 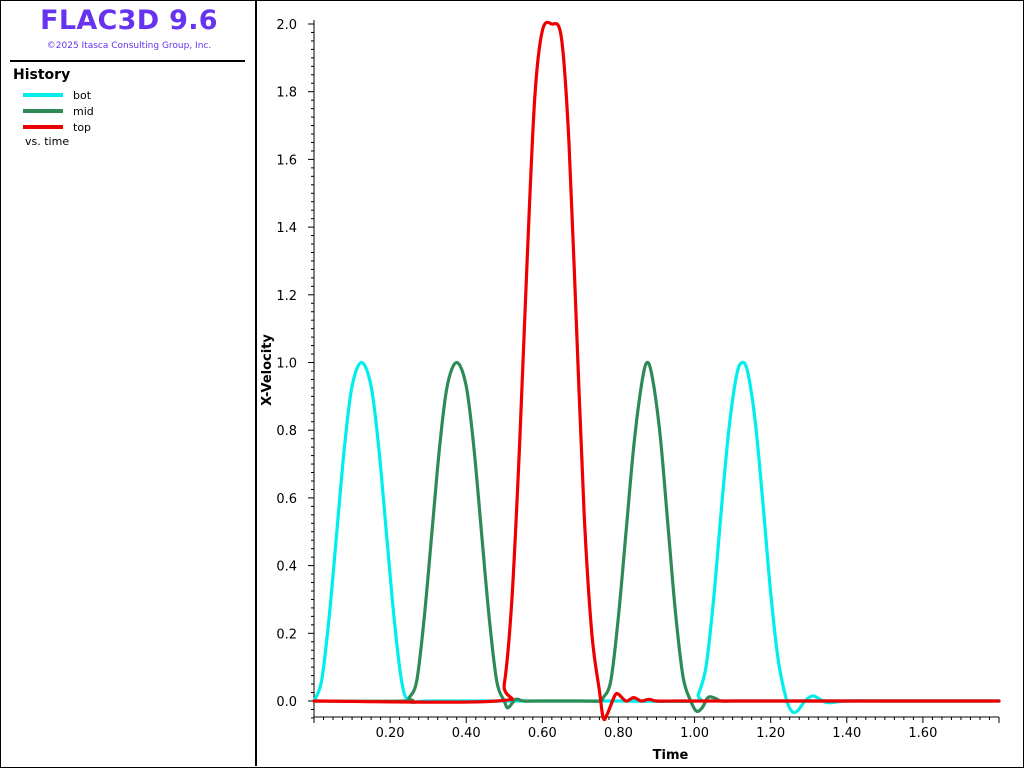 What do you see at coordinates (286, 702) in the screenshot?
I see `y-tick-label: 0.0` at bounding box center [286, 702].